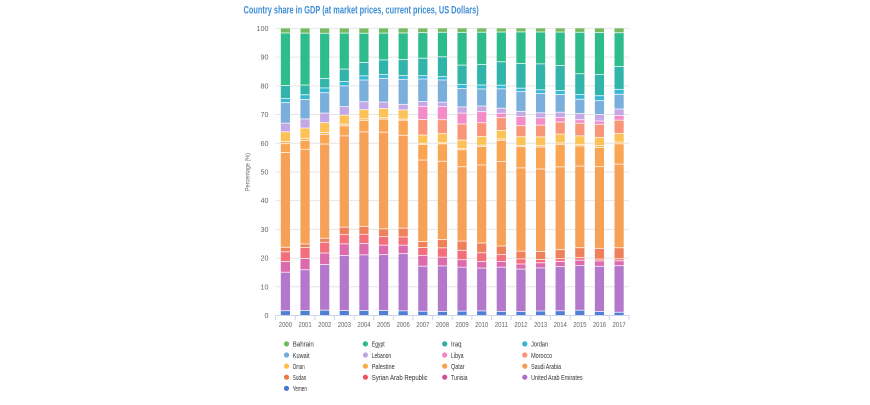  What do you see at coordinates (501, 324) in the screenshot?
I see `svg-text: 2011` at bounding box center [501, 324].